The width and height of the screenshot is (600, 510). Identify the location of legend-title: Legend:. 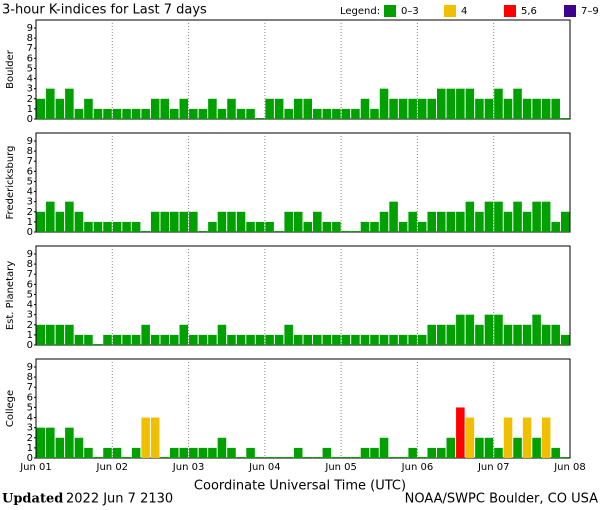
(360, 11).